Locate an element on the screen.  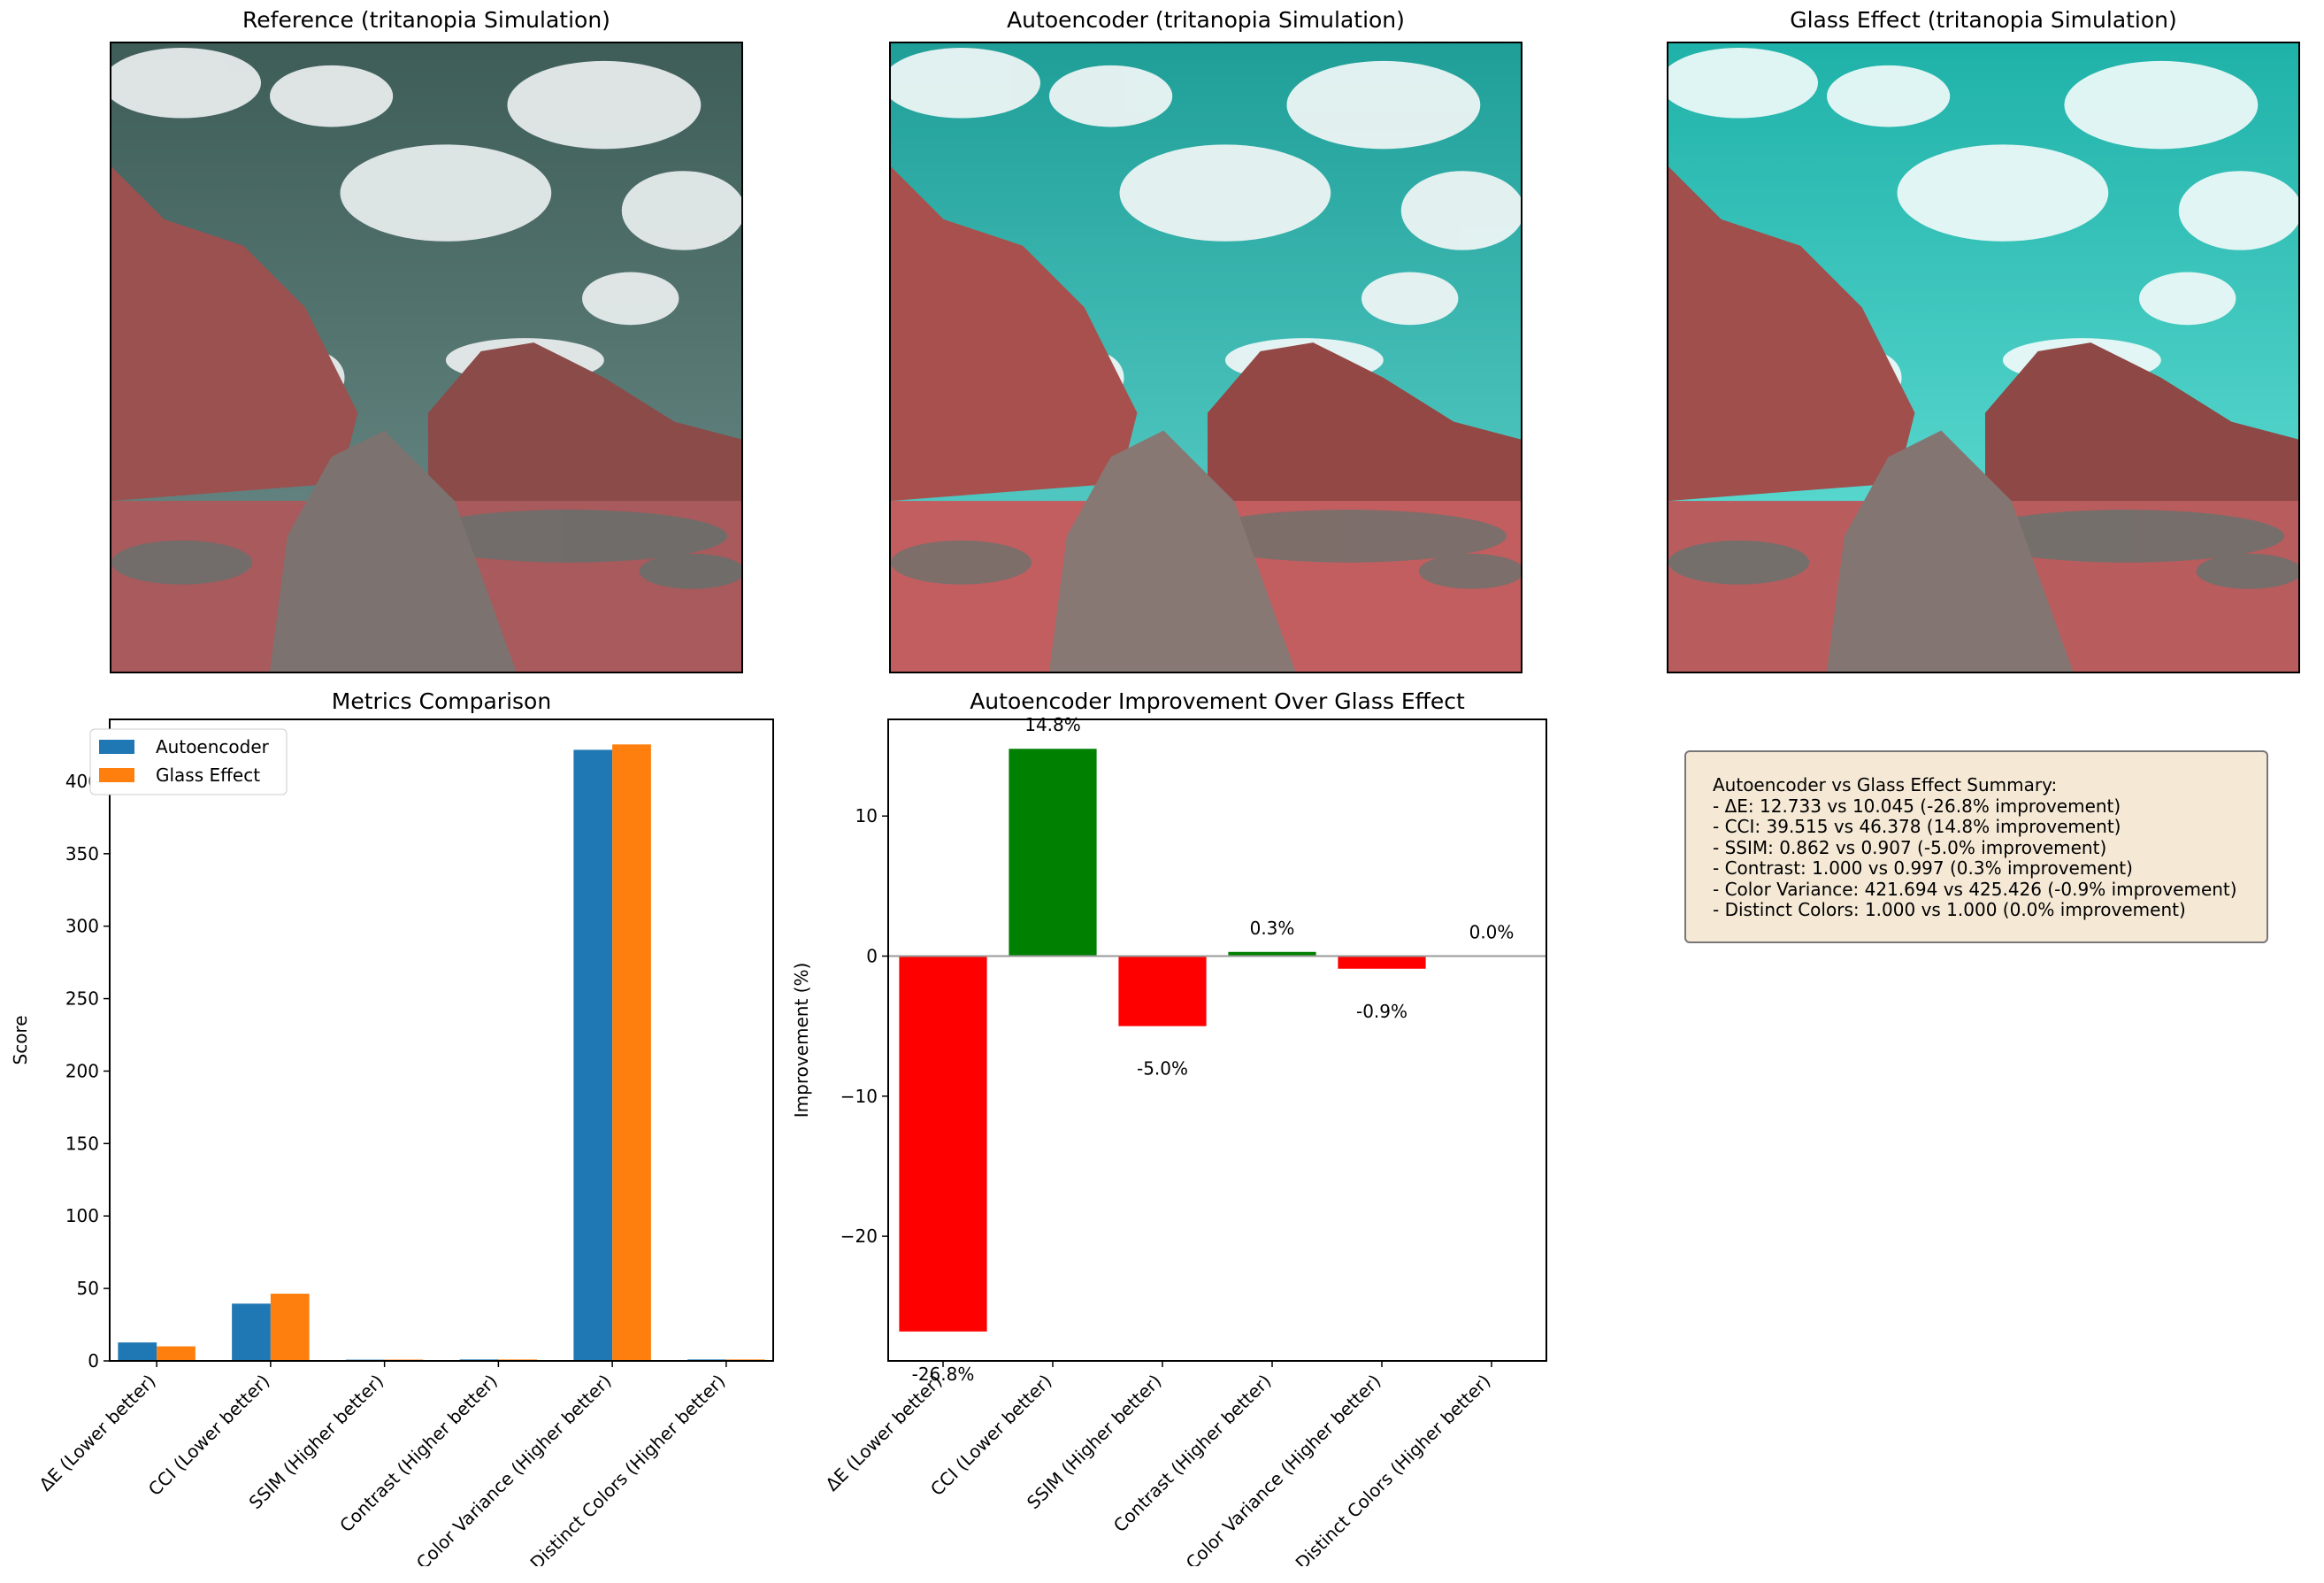
data-label: 0.0% is located at coordinates (1492, 932).